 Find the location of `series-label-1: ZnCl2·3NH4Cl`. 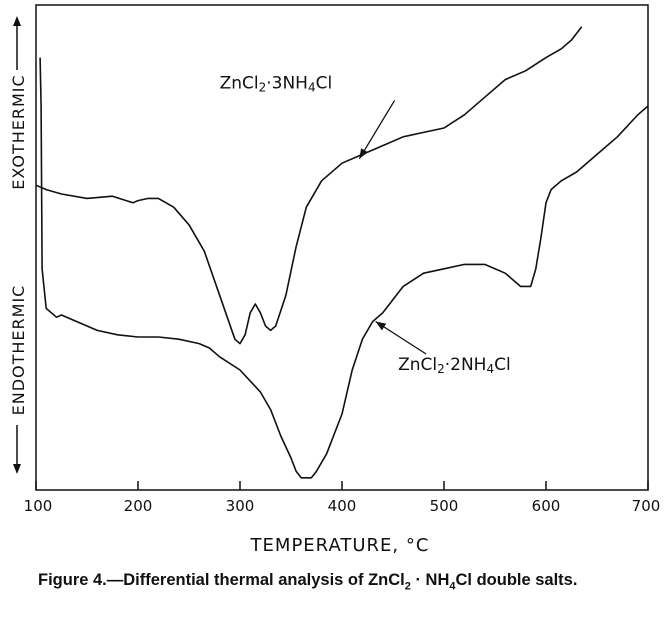

series-label-1: ZnCl2·3NH4Cl is located at coordinates (276, 83).